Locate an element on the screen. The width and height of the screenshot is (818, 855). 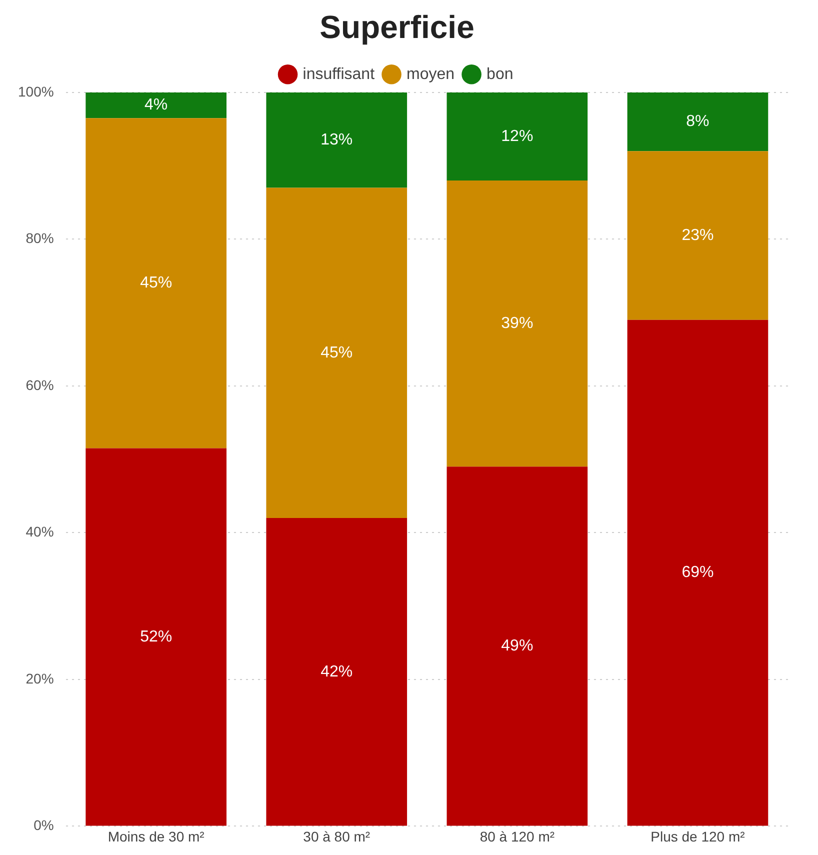
data-label: 69% is located at coordinates (698, 573).